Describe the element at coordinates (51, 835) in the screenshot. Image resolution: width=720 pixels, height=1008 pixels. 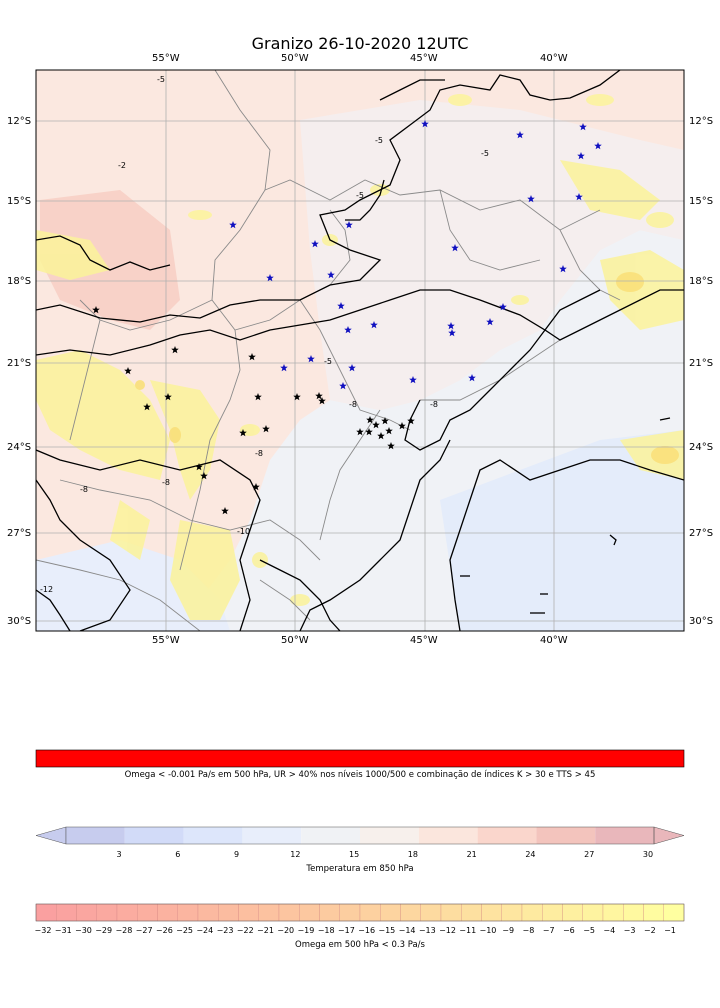
I see `temperature-colorbar-extend-low` at that location.